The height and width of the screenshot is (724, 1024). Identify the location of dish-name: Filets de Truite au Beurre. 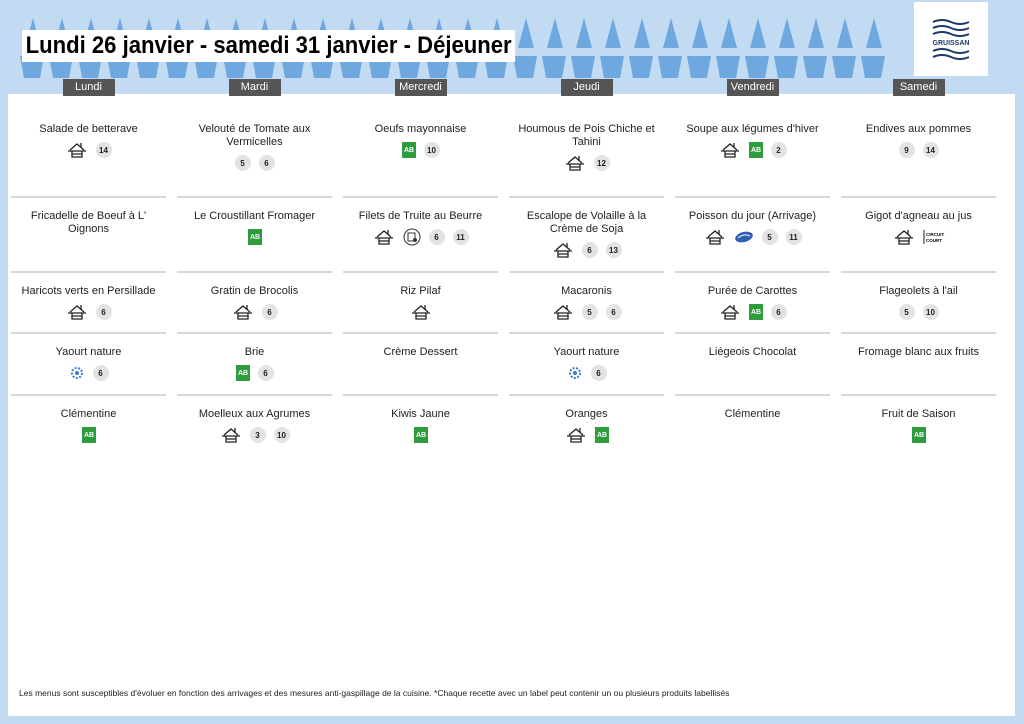
(420, 216).